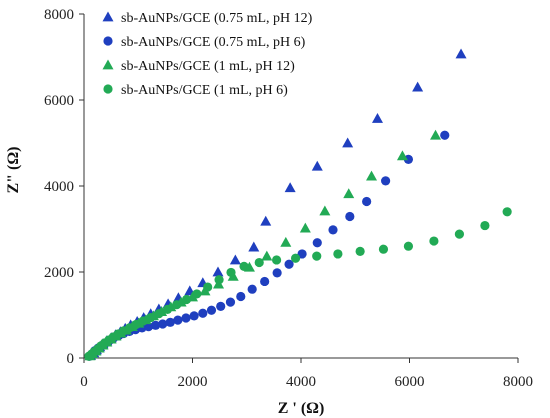 The width and height of the screenshot is (550, 418). Describe the element at coordinates (217, 18) in the screenshot. I see `legend-label: sb-AuNPs/GCE (0.75 mL, pH 12)` at that location.